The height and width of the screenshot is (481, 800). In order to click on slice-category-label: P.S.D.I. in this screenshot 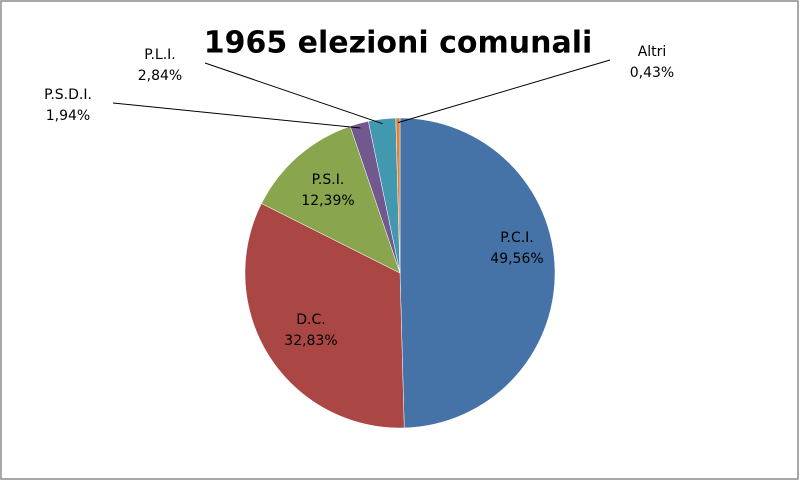, I will do `click(68, 95)`.